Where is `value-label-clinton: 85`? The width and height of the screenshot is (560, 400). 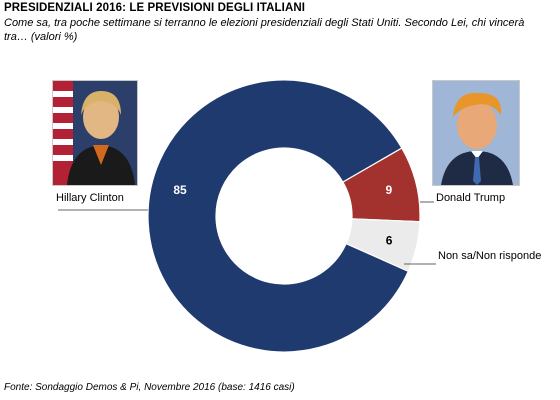
value-label-clinton: 85 is located at coordinates (180, 190).